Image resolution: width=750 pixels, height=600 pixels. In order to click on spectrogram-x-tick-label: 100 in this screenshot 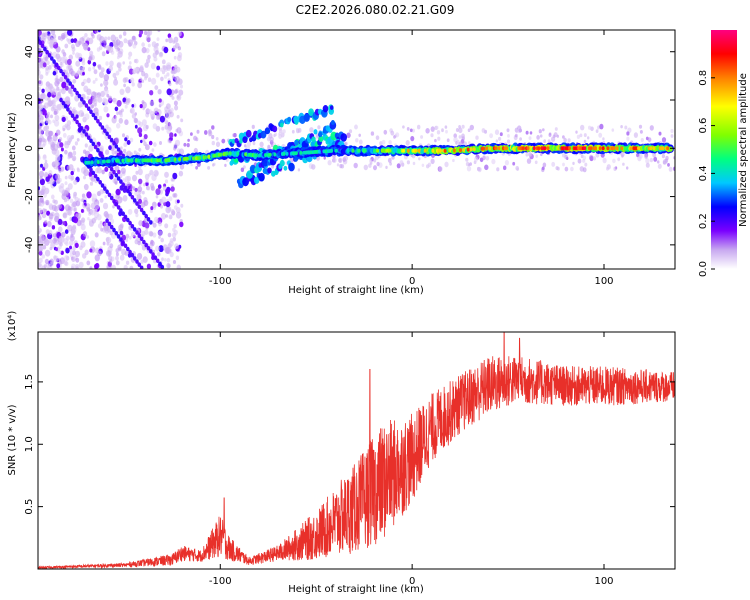, I will do `click(603, 281)`.